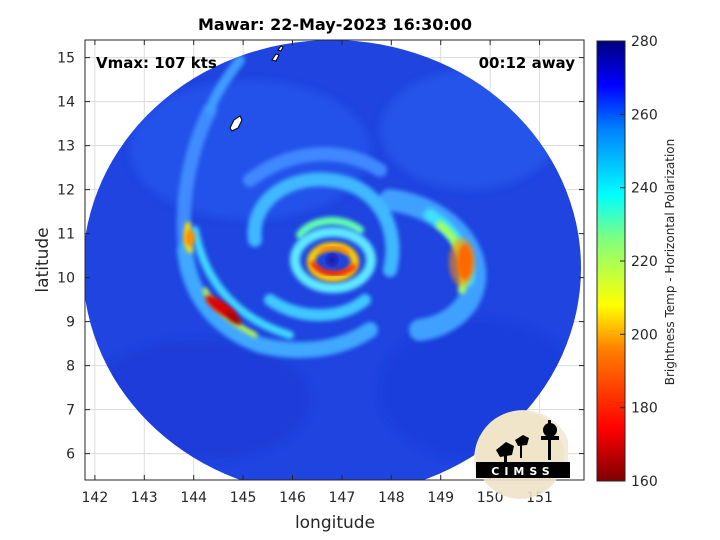 This screenshot has height=540, width=720. Describe the element at coordinates (95, 498) in the screenshot. I see `x-tick-label: 142` at that location.